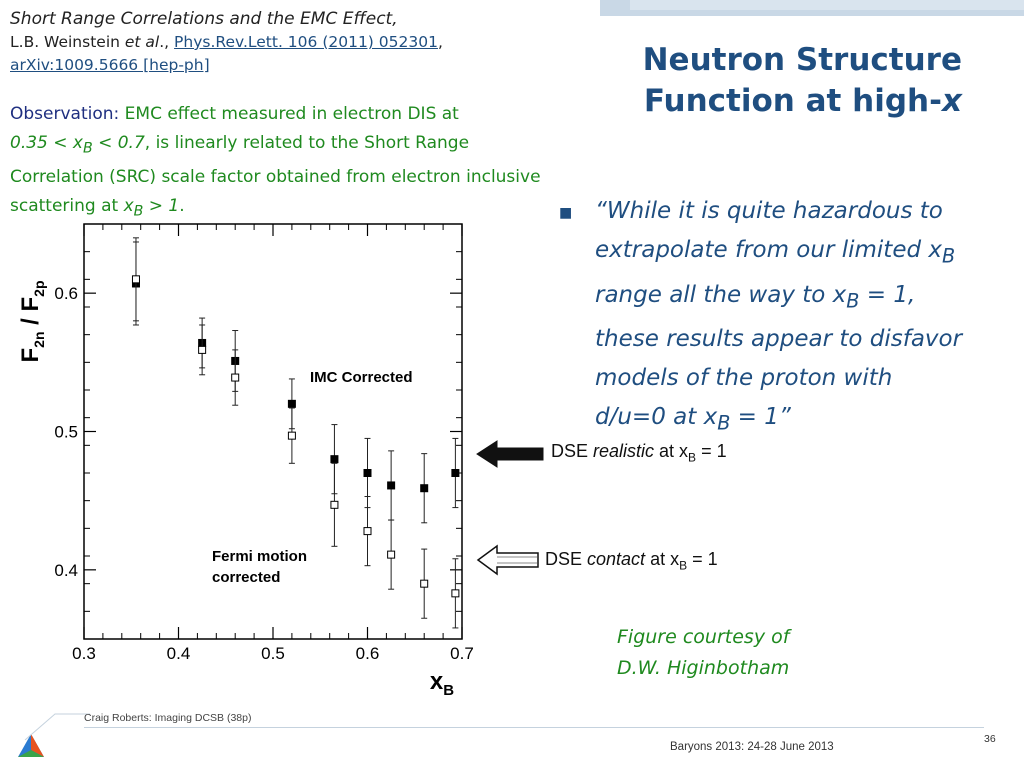 This screenshot has width=1024, height=768. Describe the element at coordinates (306, 42) in the screenshot. I see `journal-link: Phys.Rev.Lett. 106 (2011) 052301` at that location.